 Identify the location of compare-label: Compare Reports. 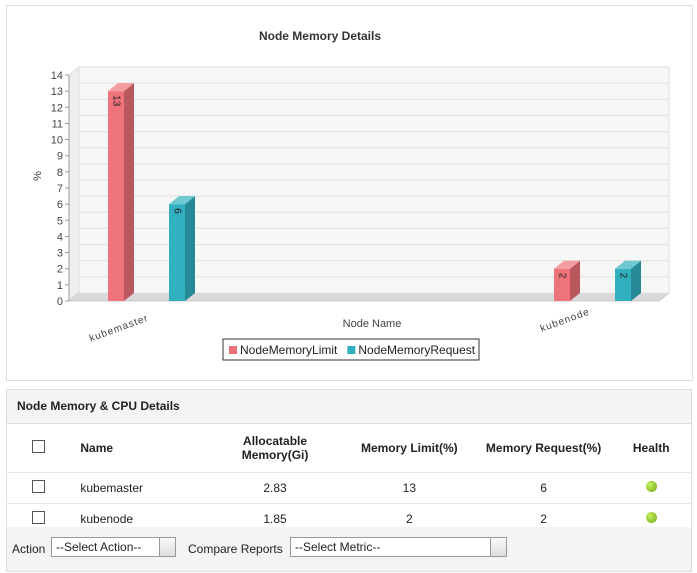
(235, 549).